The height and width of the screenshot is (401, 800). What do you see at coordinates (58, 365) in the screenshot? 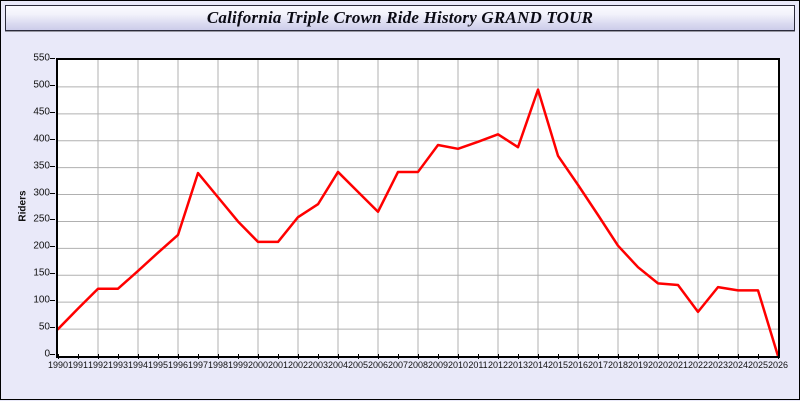
I see `x-axis-tick: 1990` at bounding box center [58, 365].